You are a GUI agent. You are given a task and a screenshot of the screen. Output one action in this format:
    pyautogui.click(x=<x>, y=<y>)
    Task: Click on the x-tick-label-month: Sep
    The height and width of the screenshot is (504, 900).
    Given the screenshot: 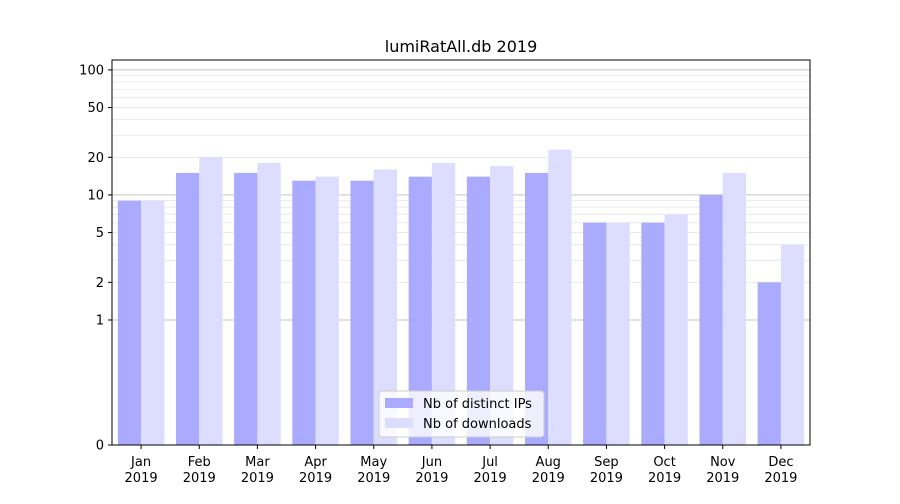 What is the action you would take?
    pyautogui.click(x=606, y=462)
    